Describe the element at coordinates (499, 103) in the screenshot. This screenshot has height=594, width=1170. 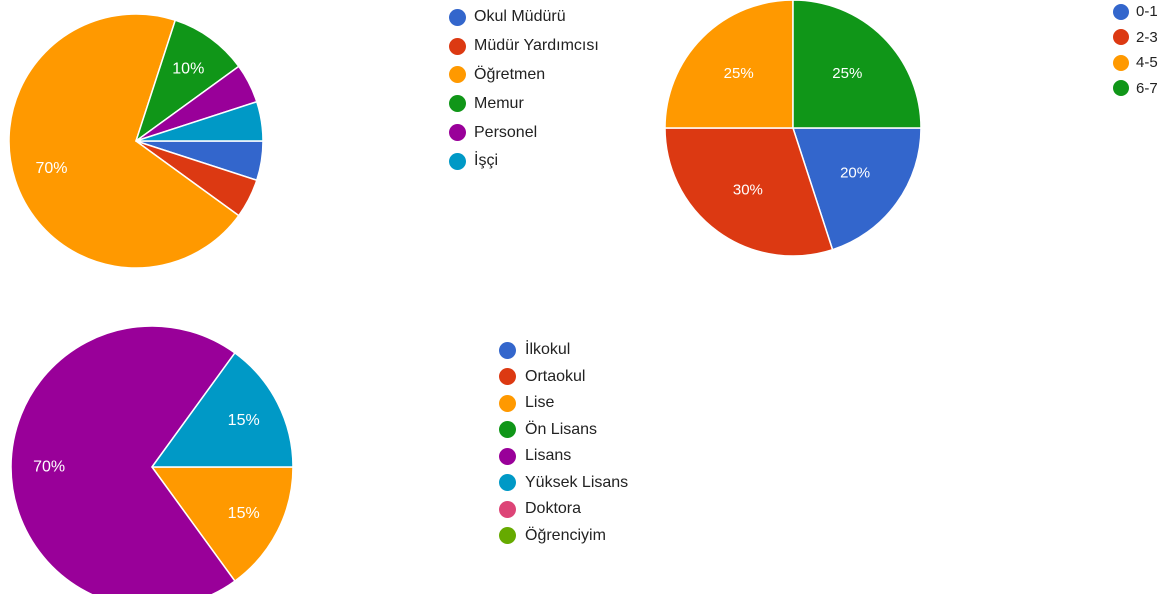
I see `legend-label-position-3: Memur` at that location.